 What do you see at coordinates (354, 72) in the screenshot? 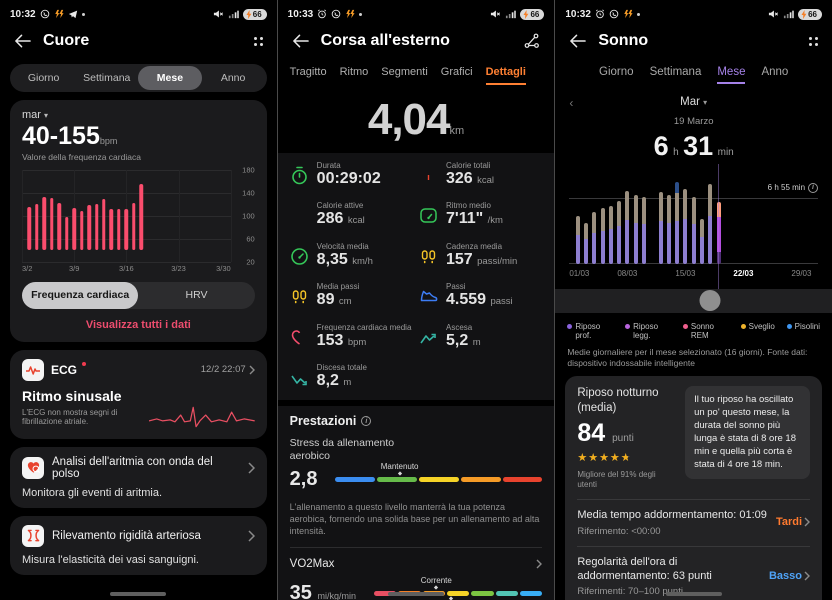
I see `tab-ritmo: Ritmo` at bounding box center [354, 72].